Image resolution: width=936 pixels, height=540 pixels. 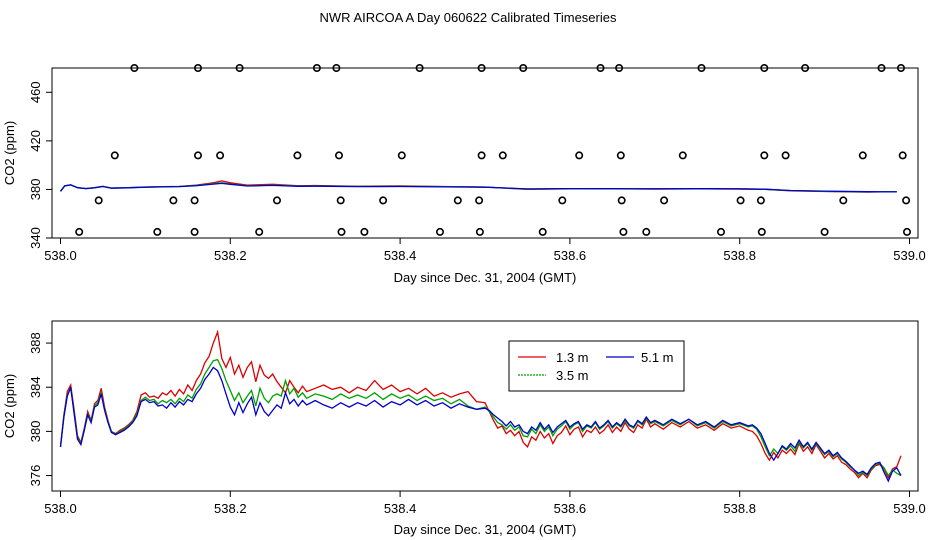 What do you see at coordinates (35, 141) in the screenshot?
I see `top-ytick-label: 420` at bounding box center [35, 141].